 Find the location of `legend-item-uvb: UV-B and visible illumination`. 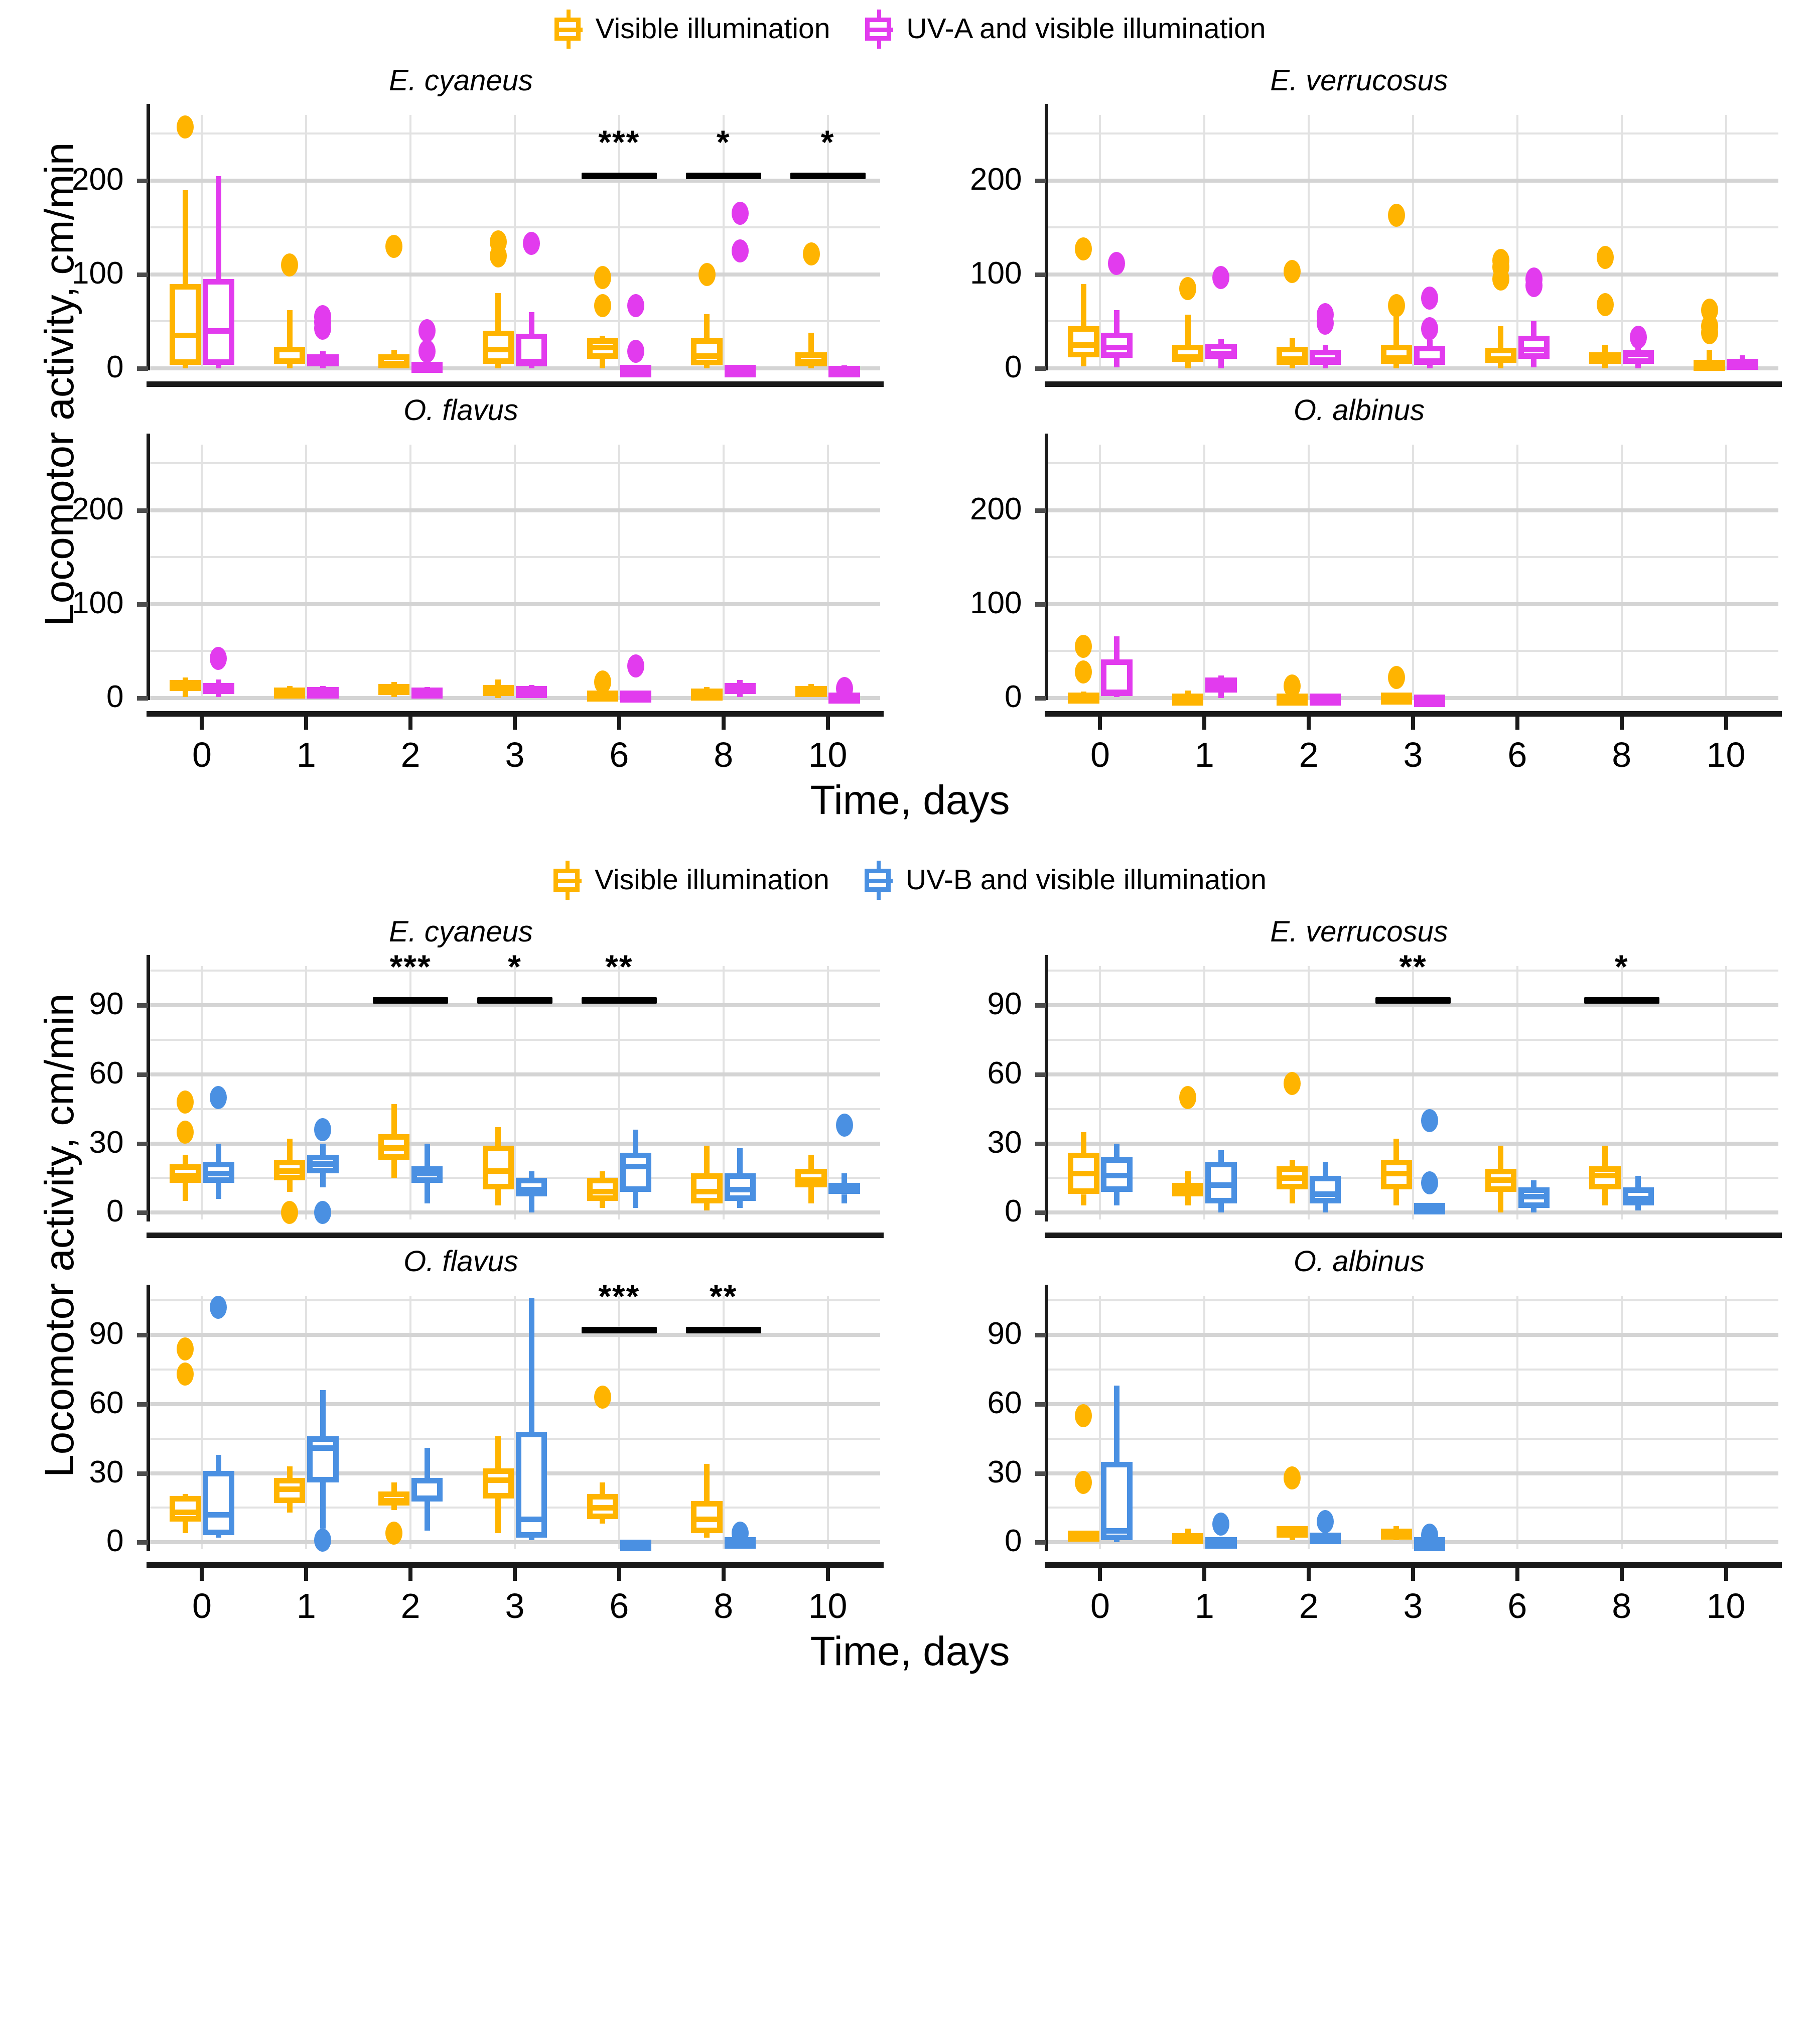

legend-item-uvb: UV-B and visible illumination is located at coordinates (1065, 880).